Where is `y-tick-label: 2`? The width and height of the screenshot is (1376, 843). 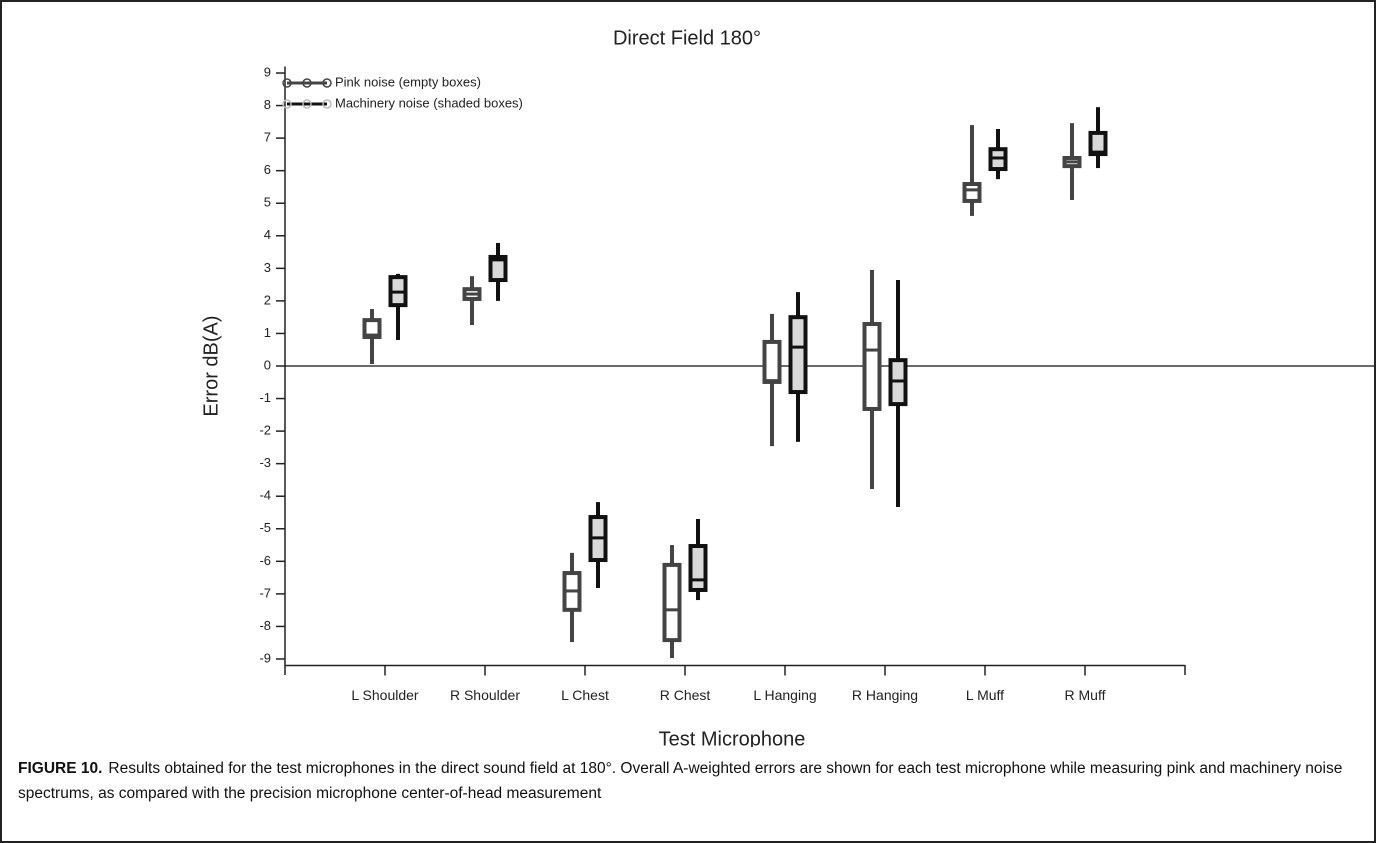 y-tick-label: 2 is located at coordinates (267, 299).